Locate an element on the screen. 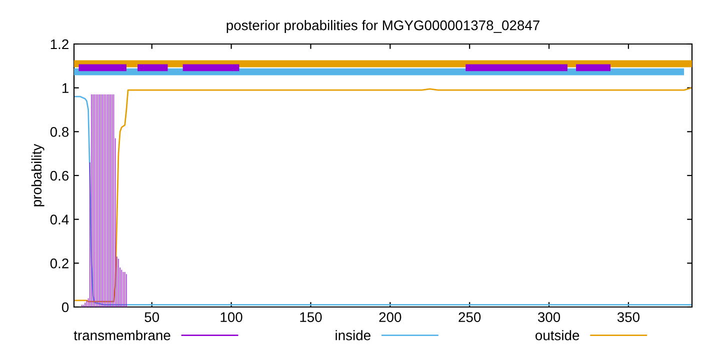 Image resolution: width=720 pixels, height=352 pixels. y-axis-title: probability is located at coordinates (37, 175).